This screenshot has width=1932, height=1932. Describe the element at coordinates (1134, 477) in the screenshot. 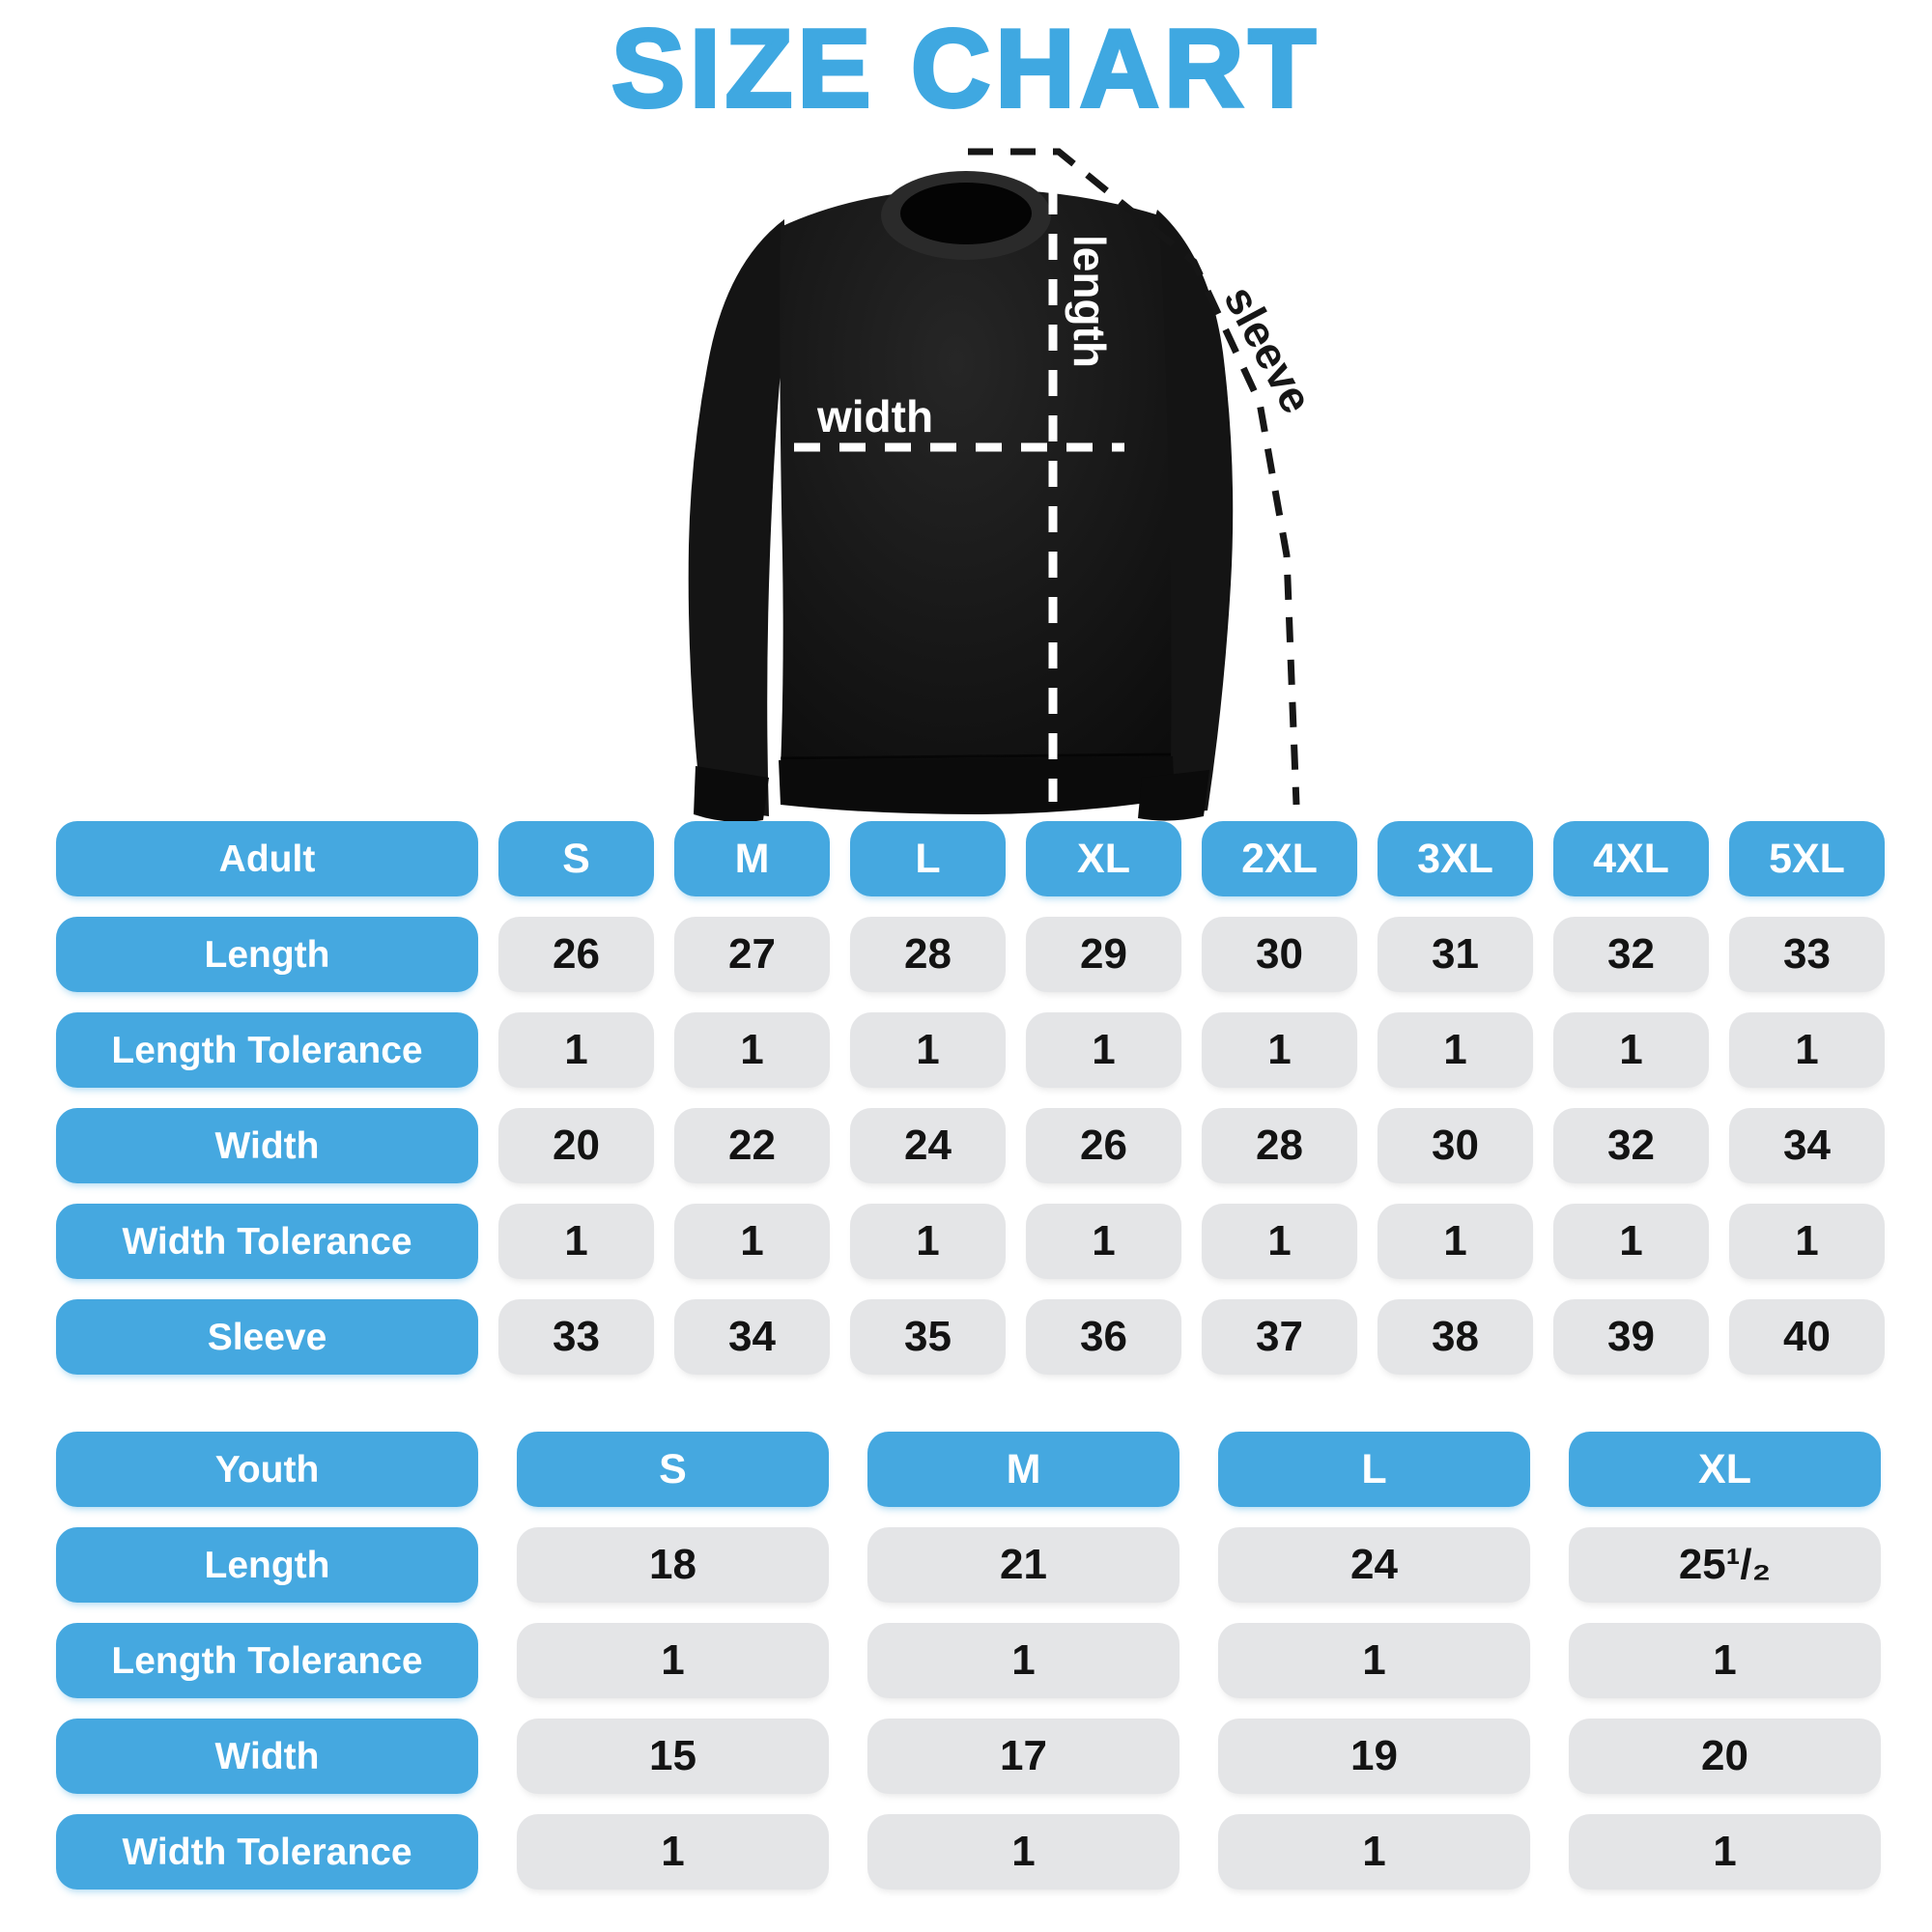

I see `sleeve-measure-line` at that location.